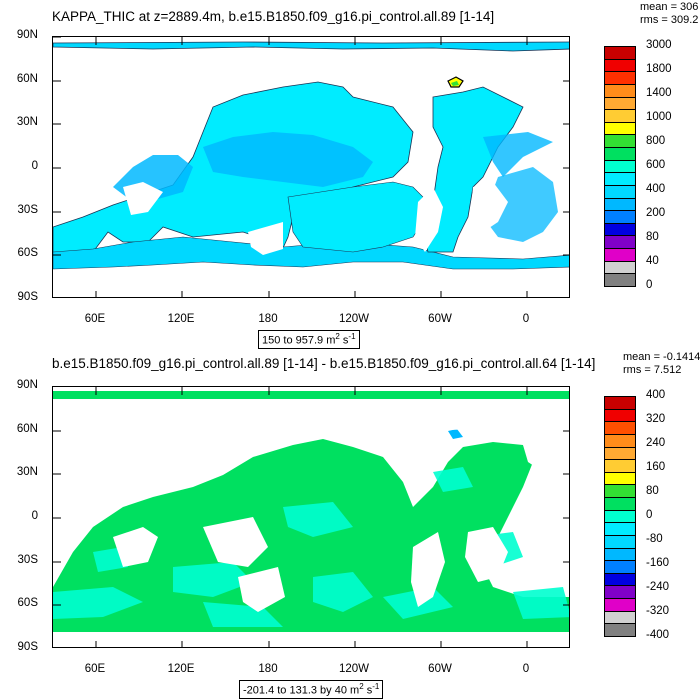 This screenshot has width=700, height=700. I want to click on lat-tick: 90S, so click(27, 647).